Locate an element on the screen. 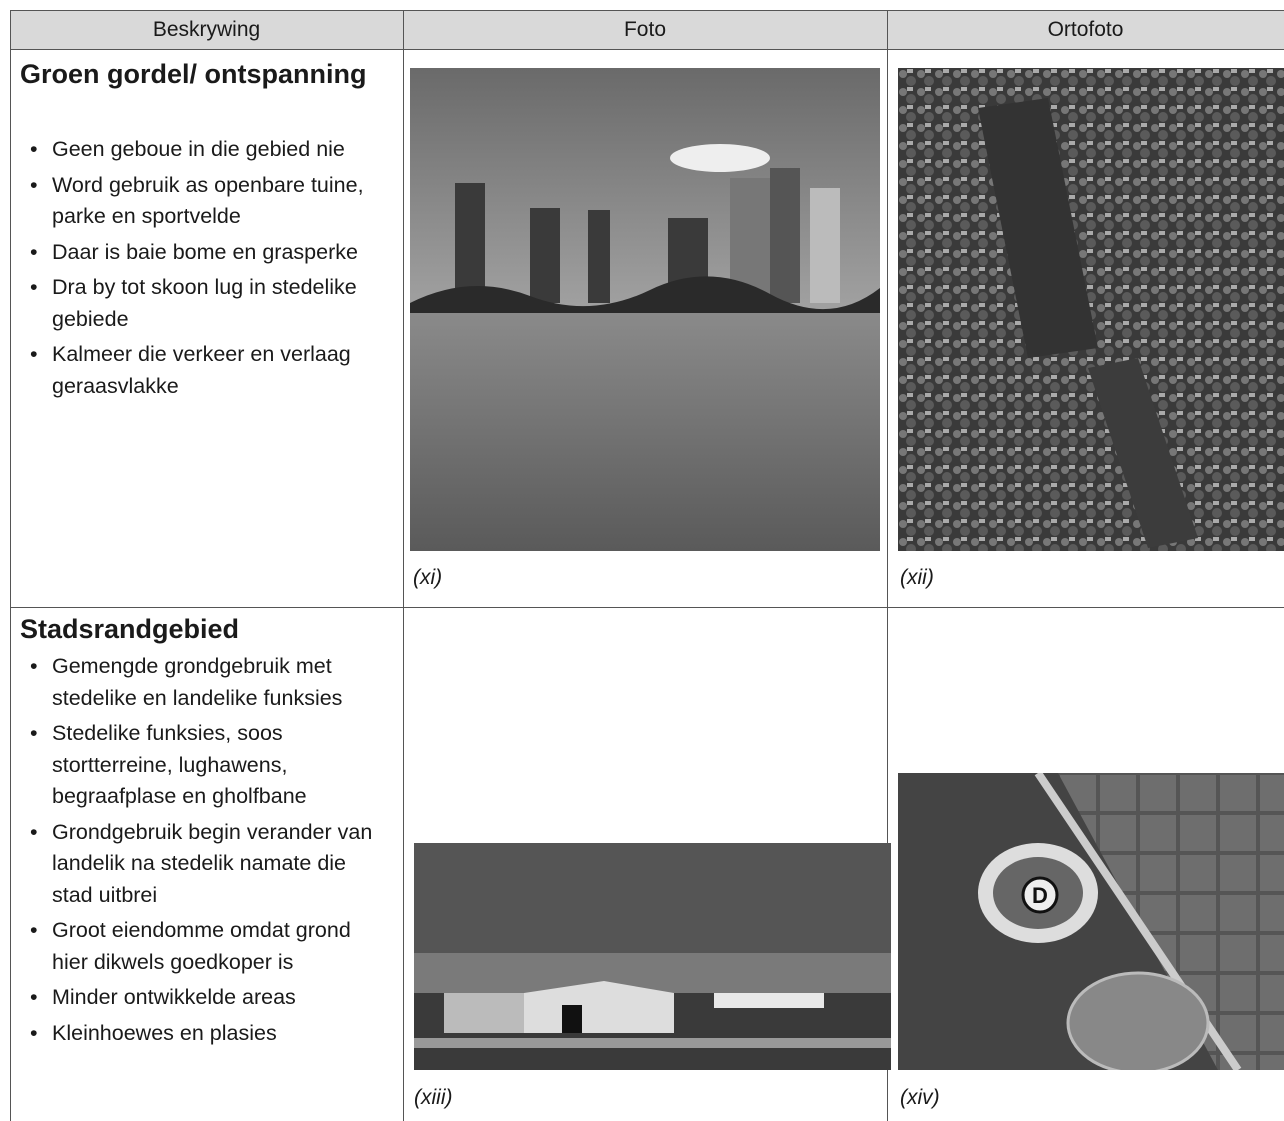 The width and height of the screenshot is (1284, 1121). bullet: Minder ontwikkelde areas is located at coordinates (206, 998).